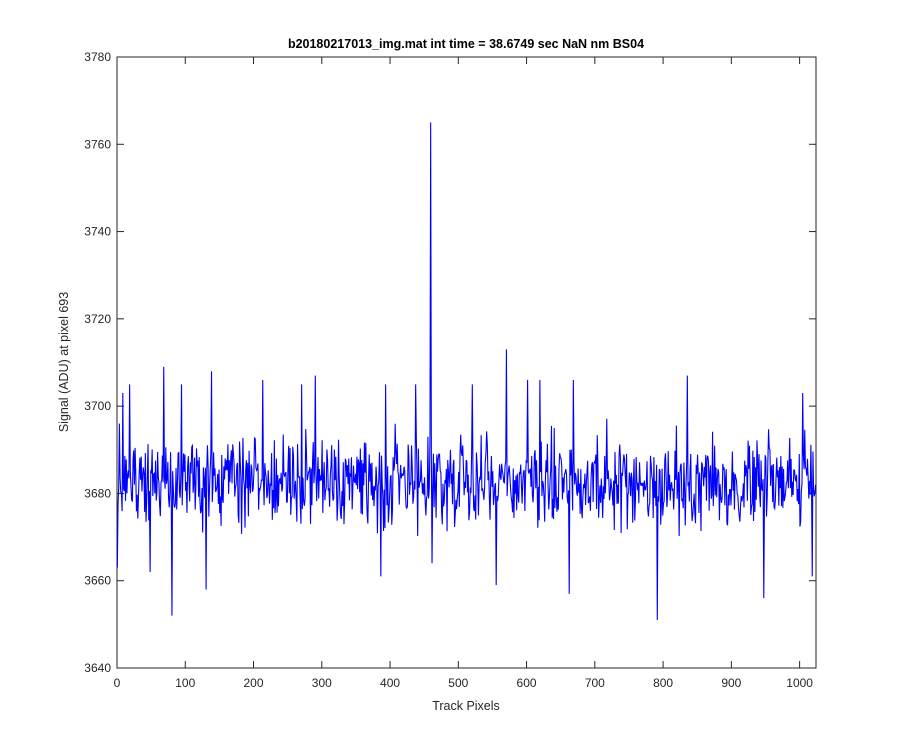 The height and width of the screenshot is (750, 900). I want to click on x-tick-label: 400, so click(390, 683).